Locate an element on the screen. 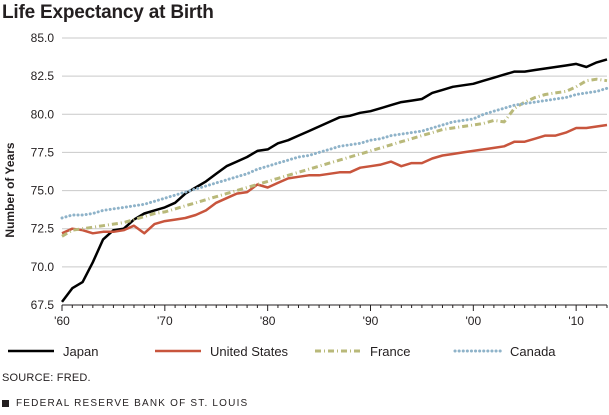  footer: FEDERAL RESERVE BANK OF ST. LOUIS is located at coordinates (125, 403).